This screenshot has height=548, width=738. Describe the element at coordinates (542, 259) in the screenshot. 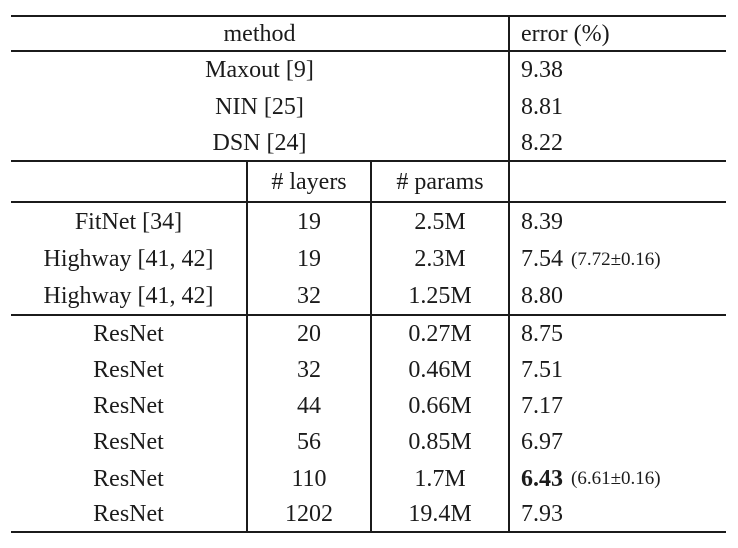

I see `error-value: 7.54` at that location.